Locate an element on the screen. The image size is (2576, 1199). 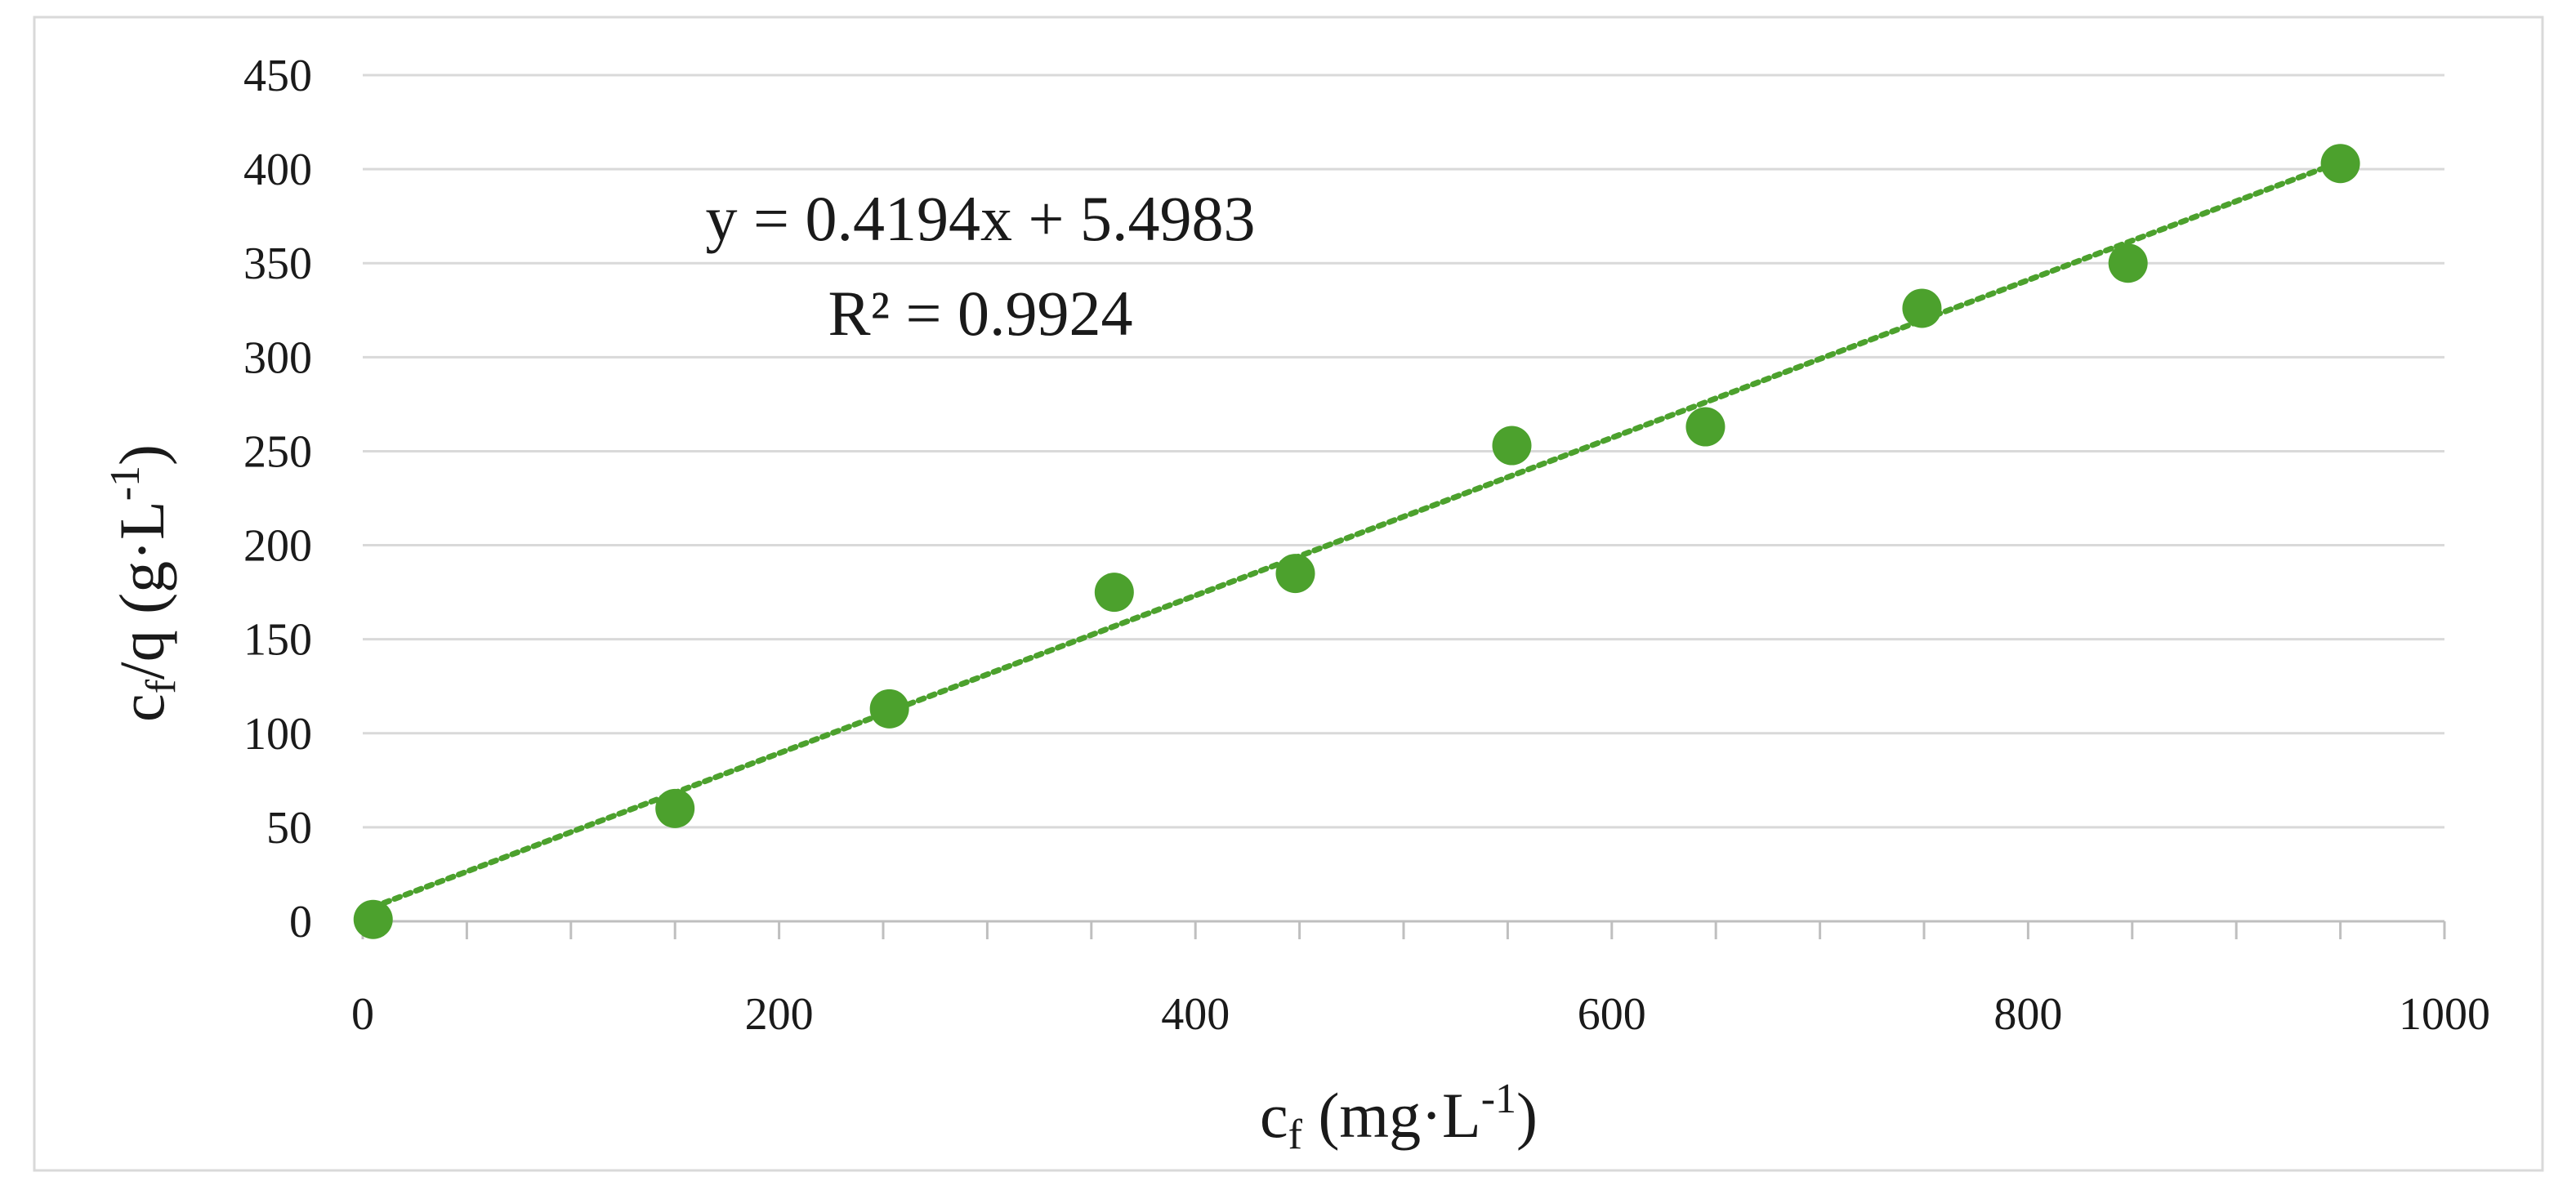
x-tick-label: 800 is located at coordinates (2027, 1014).